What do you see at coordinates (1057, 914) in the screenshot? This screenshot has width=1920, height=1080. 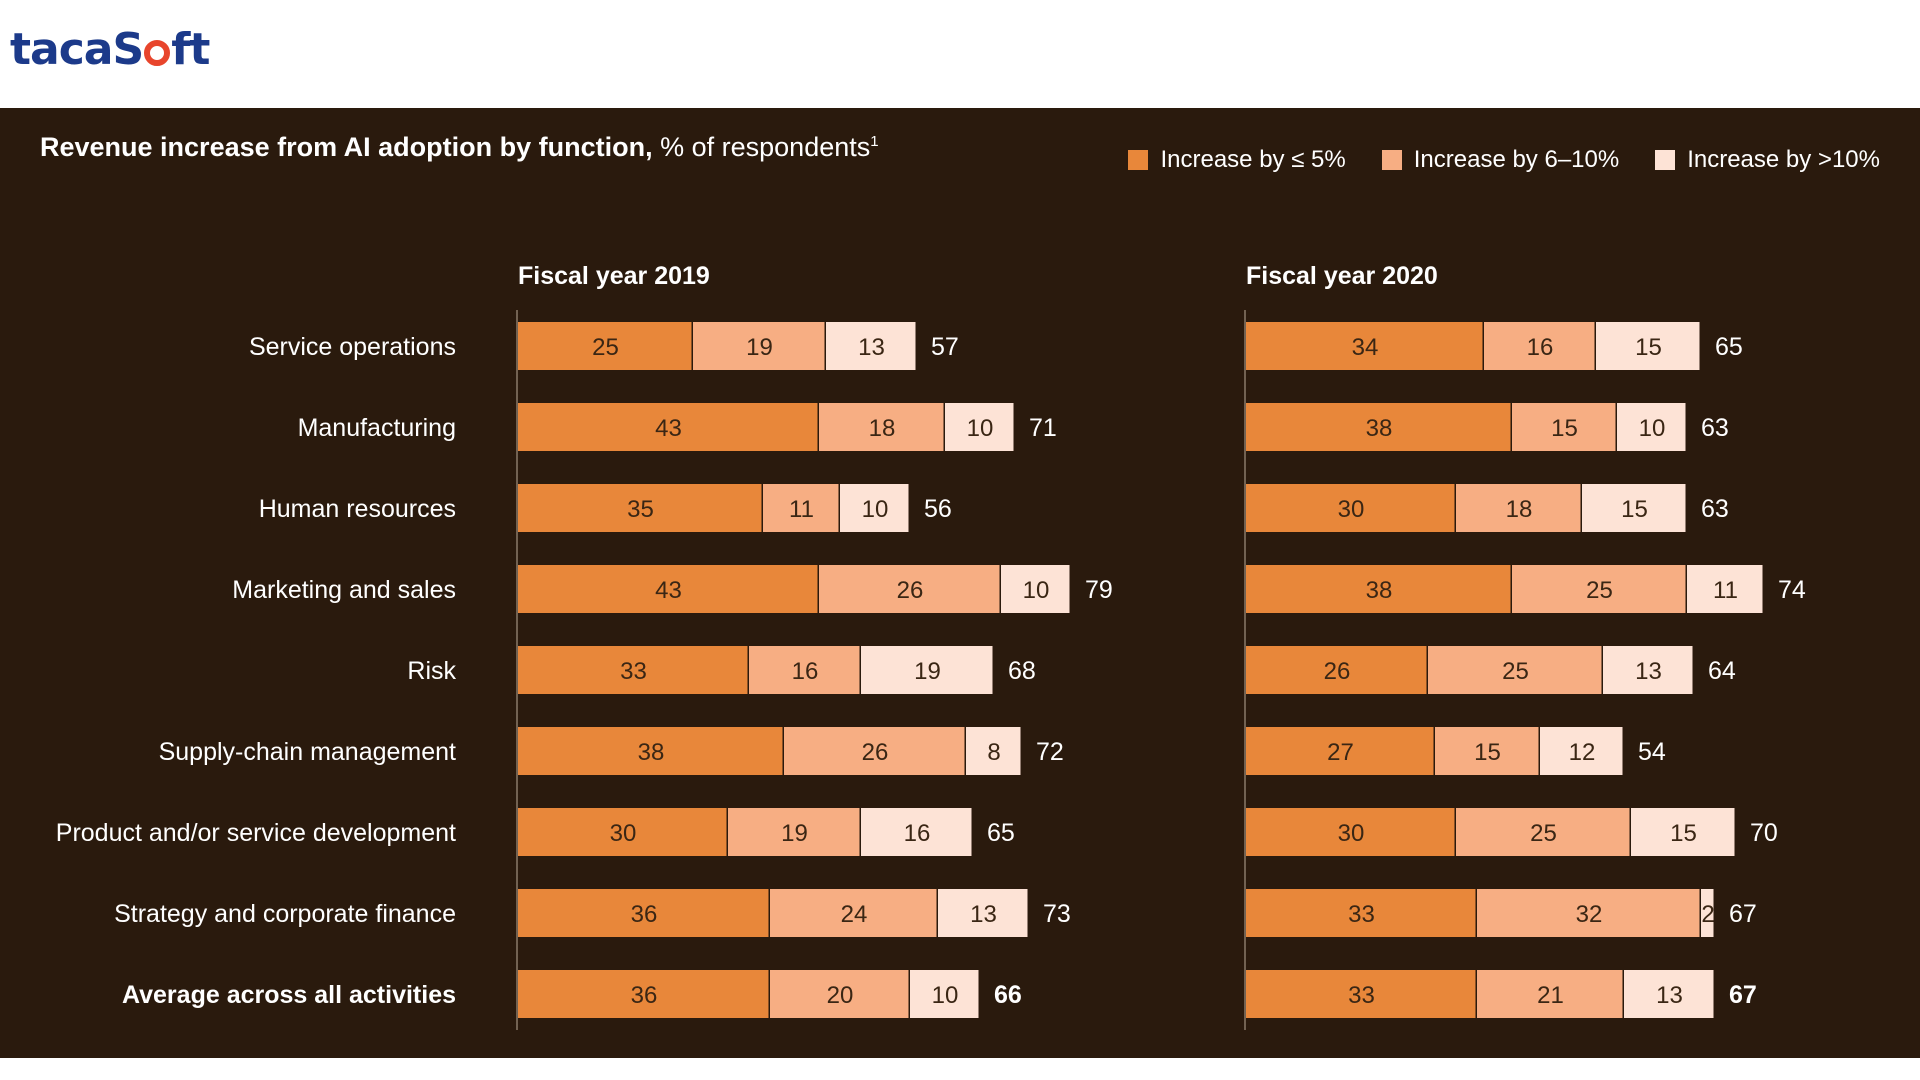 I see `total-value-label: 73` at bounding box center [1057, 914].